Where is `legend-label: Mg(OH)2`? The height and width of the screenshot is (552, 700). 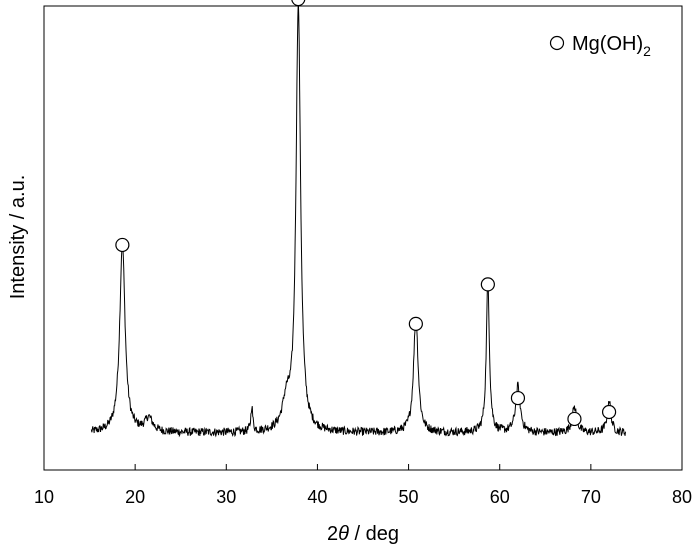
legend-label: Mg(OH)2 is located at coordinates (611, 46).